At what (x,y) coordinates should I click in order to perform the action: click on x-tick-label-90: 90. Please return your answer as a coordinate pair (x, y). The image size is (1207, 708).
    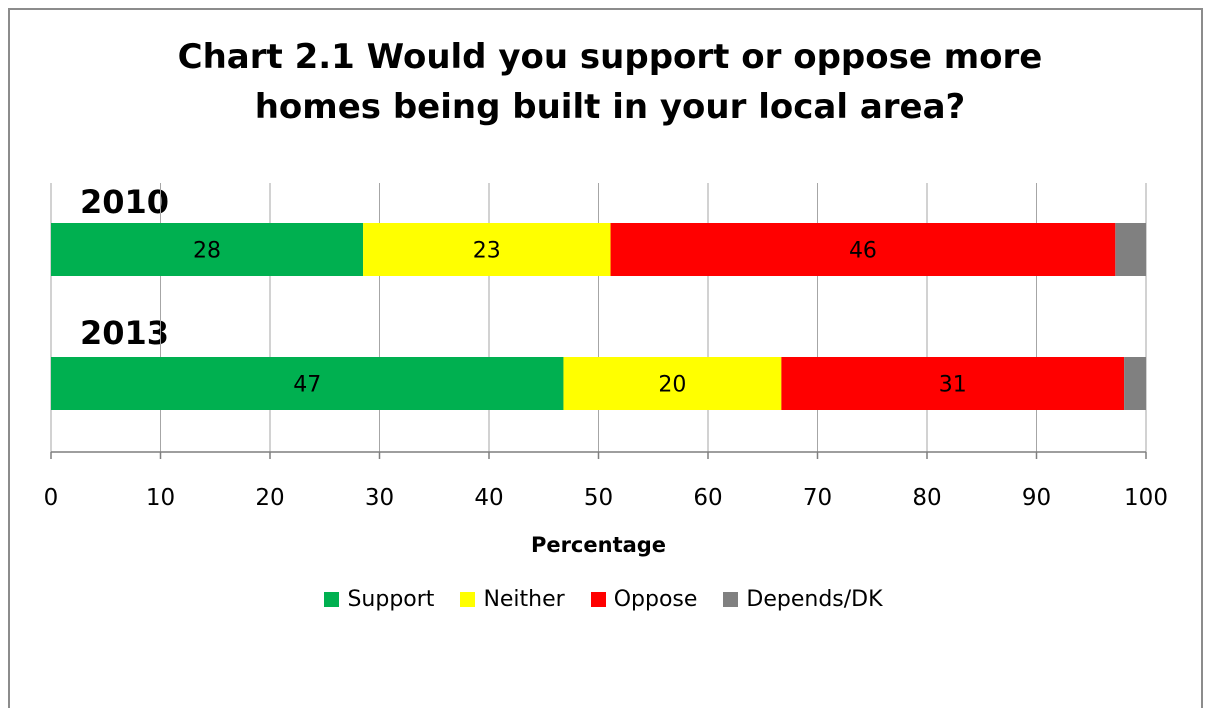
    Looking at the image, I should click on (1036, 498).